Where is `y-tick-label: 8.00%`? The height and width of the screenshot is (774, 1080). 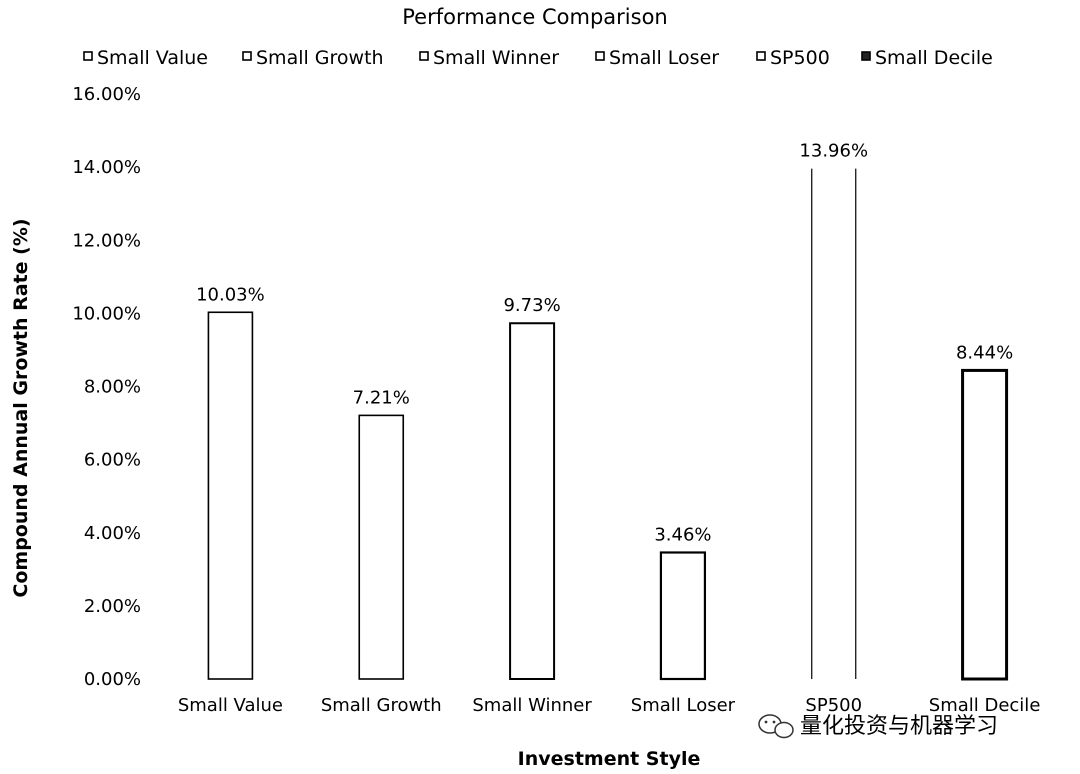
y-tick-label: 8.00% is located at coordinates (112, 387).